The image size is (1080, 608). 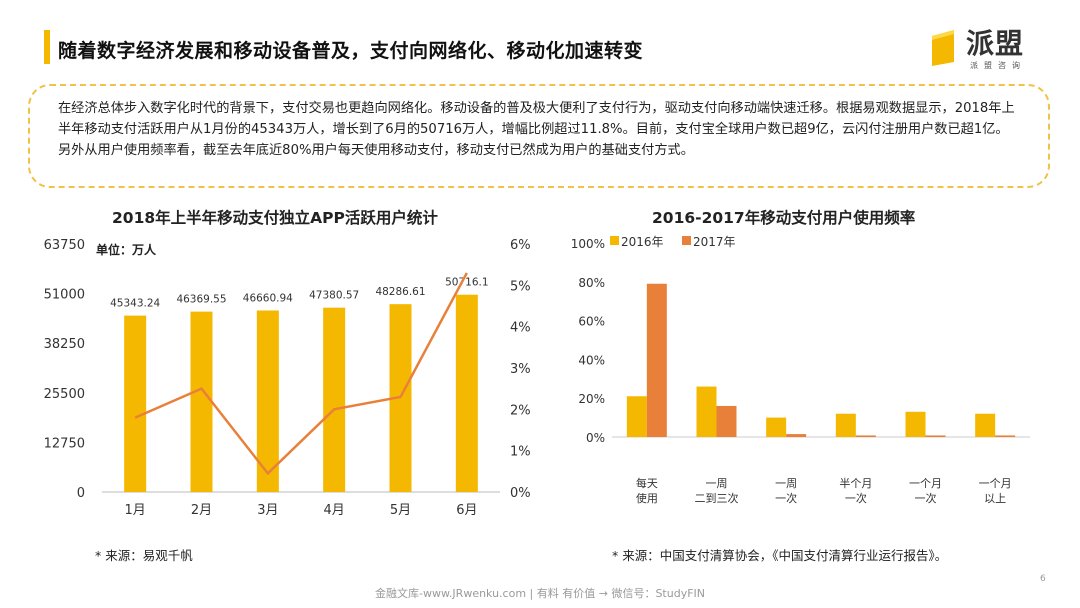 What do you see at coordinates (995, 498) in the screenshot?
I see `chart2-x-tick: 以上` at bounding box center [995, 498].